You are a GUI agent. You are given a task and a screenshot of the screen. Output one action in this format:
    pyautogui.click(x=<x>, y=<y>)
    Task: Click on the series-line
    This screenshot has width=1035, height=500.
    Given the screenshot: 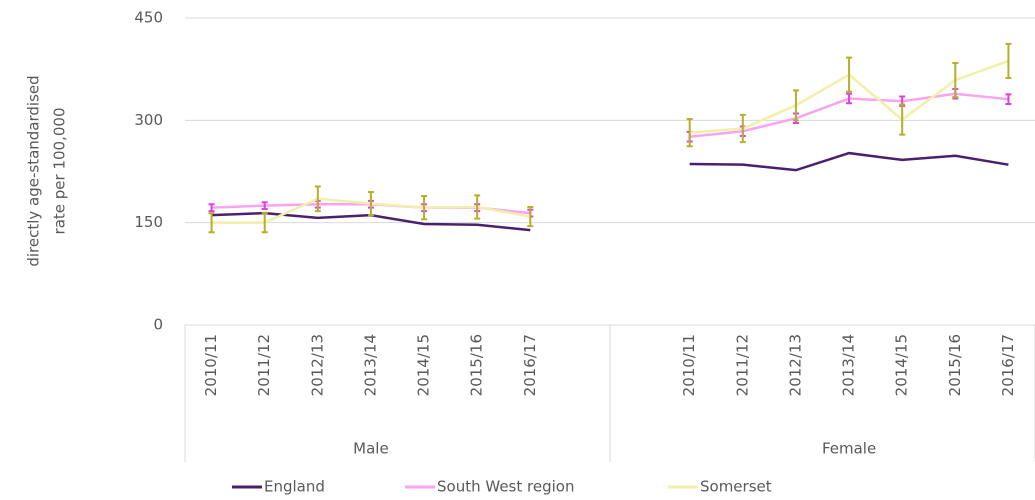 What is the action you would take?
    pyautogui.click(x=849, y=161)
    